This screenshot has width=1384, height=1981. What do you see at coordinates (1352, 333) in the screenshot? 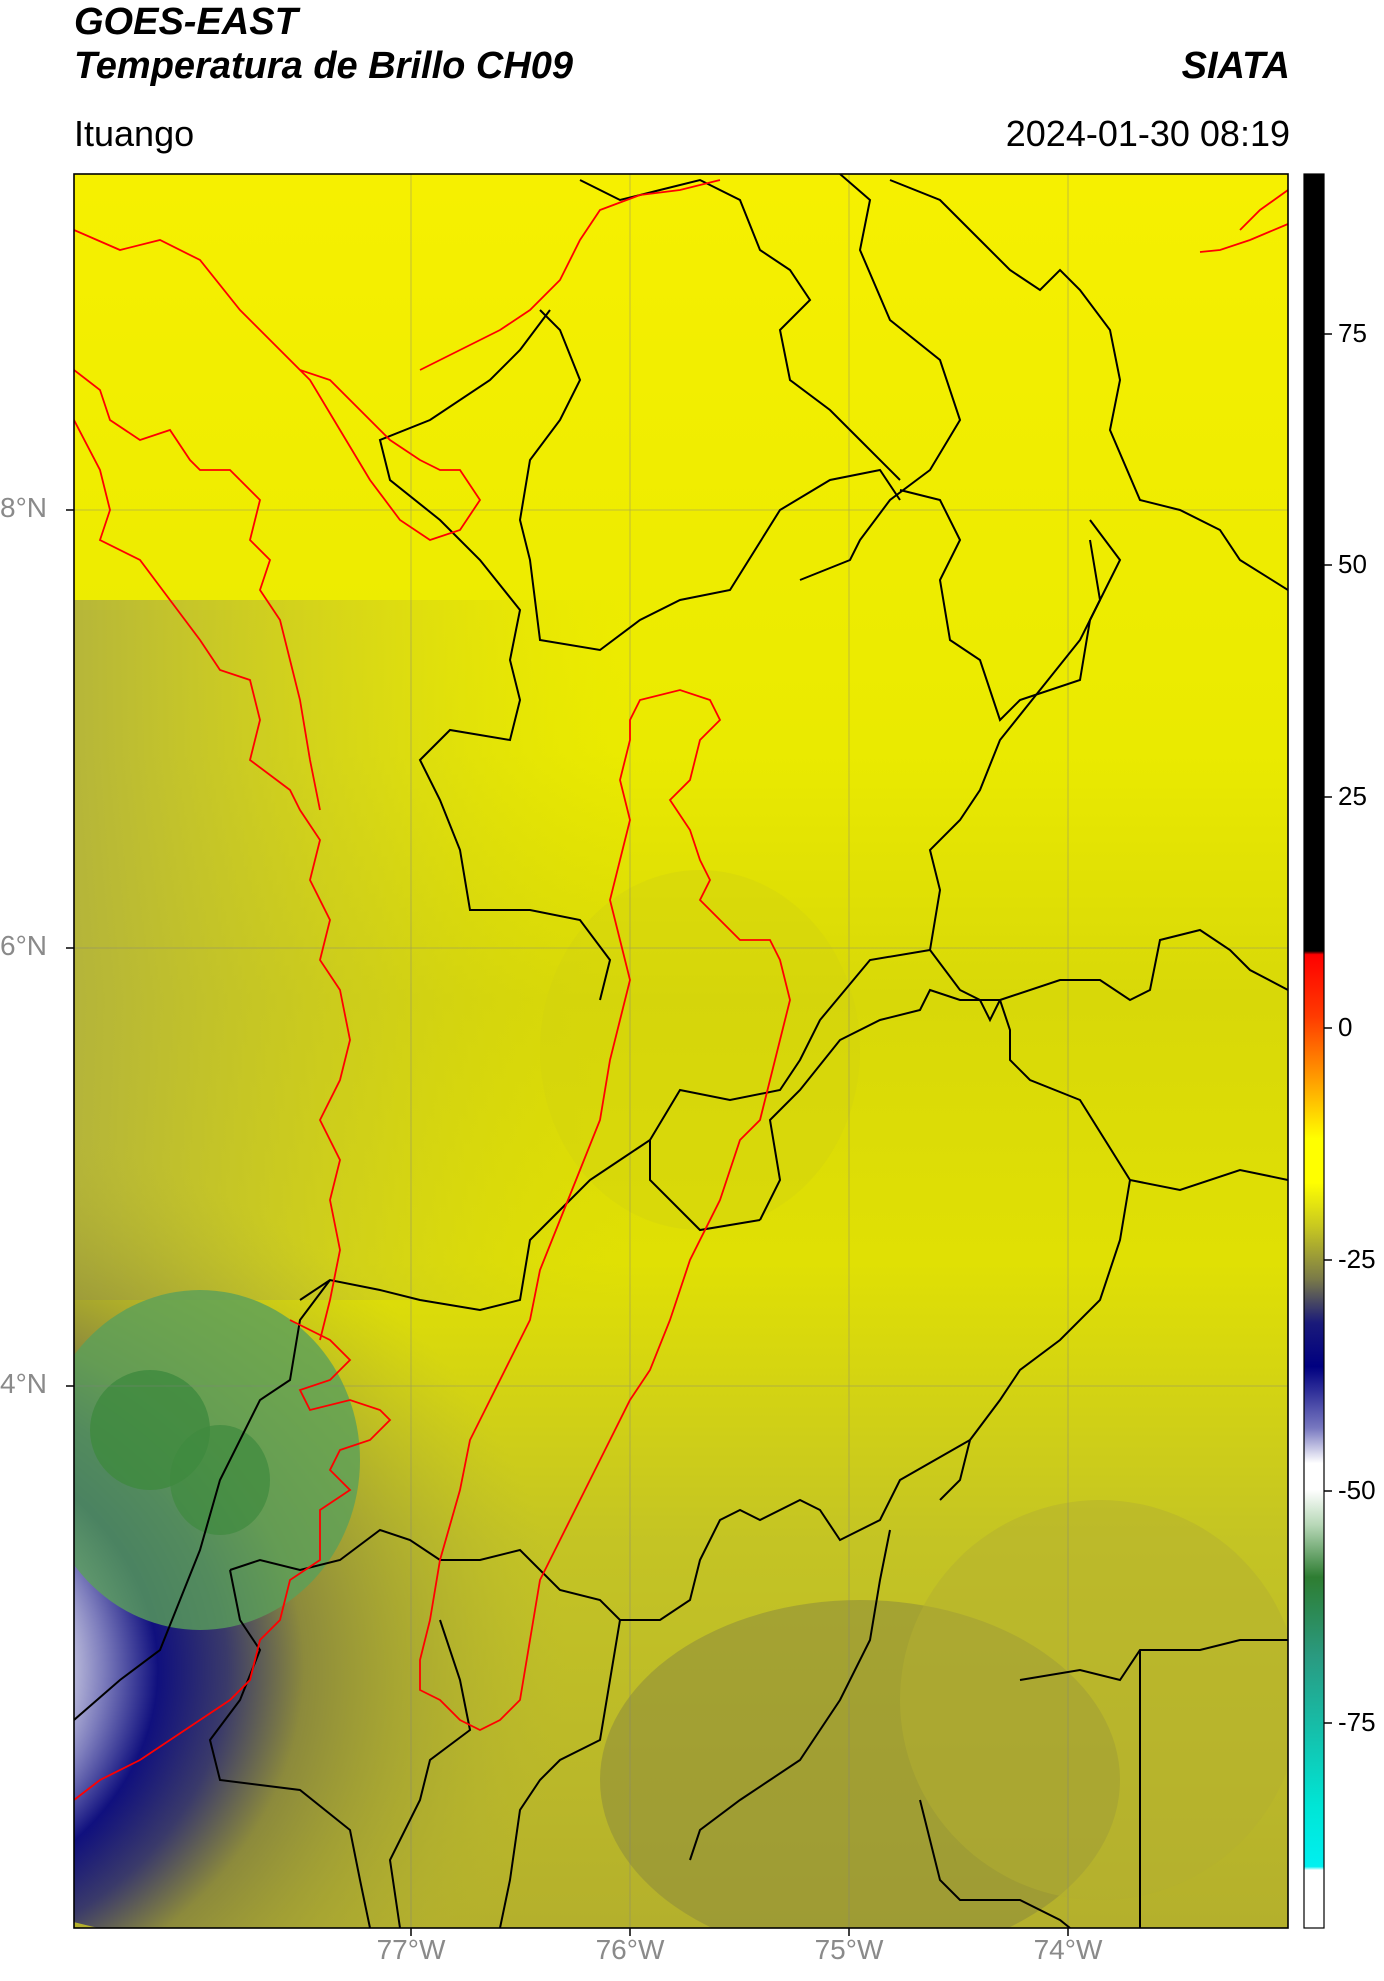
I see `colorbar-label-75: 75` at bounding box center [1352, 333].